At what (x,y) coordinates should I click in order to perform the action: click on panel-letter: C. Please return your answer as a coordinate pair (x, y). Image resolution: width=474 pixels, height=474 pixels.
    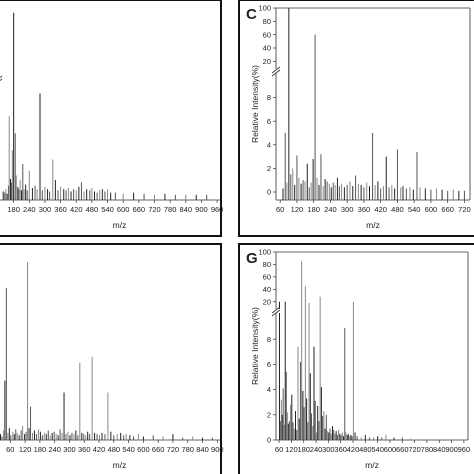
    Looking at the image, I should click on (251, 14).